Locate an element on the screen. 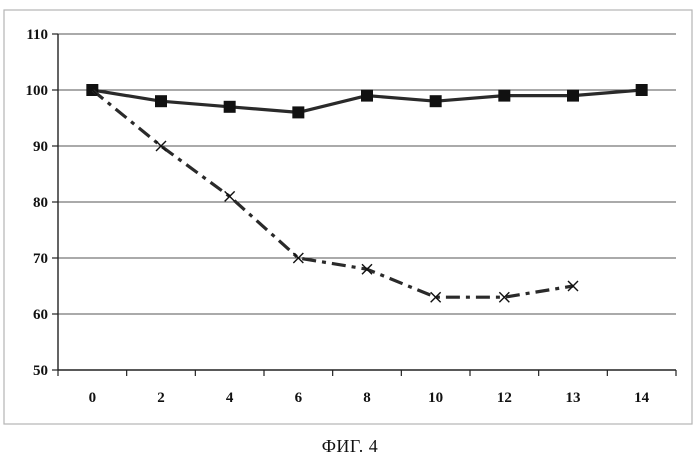 The width and height of the screenshot is (700, 466). y-tick-label-50: 50 is located at coordinates (40, 371).